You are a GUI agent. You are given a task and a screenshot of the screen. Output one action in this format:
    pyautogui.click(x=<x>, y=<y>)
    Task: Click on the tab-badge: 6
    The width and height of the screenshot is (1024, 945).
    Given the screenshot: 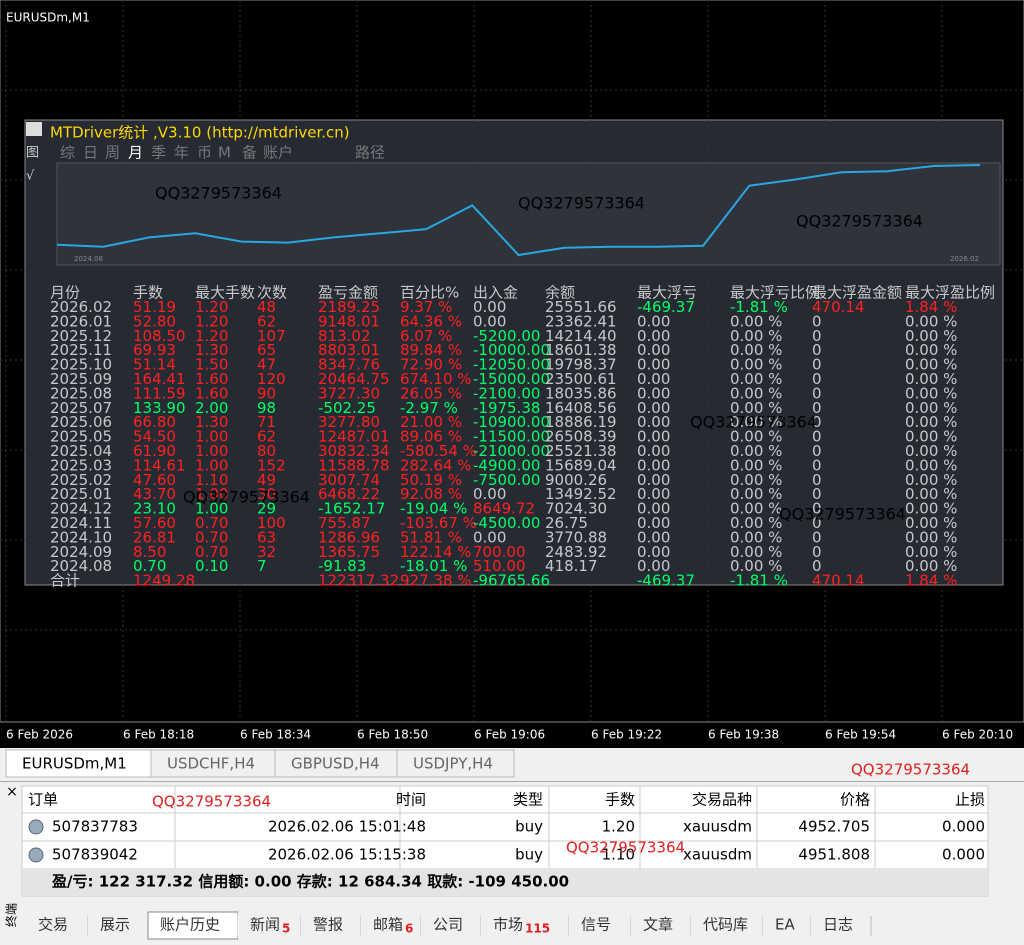 What is the action you would take?
    pyautogui.click(x=409, y=929)
    